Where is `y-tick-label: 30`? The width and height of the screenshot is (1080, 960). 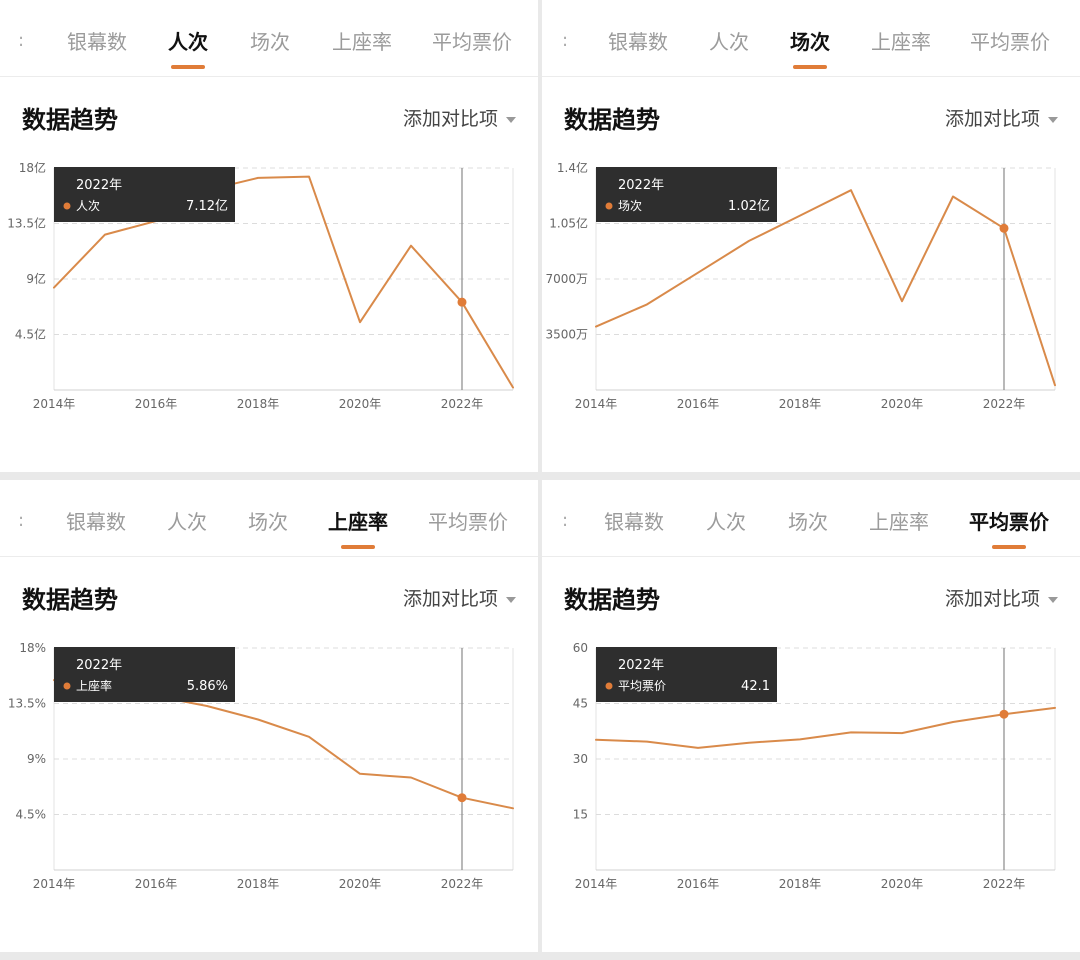 y-tick-label: 30 is located at coordinates (580, 759).